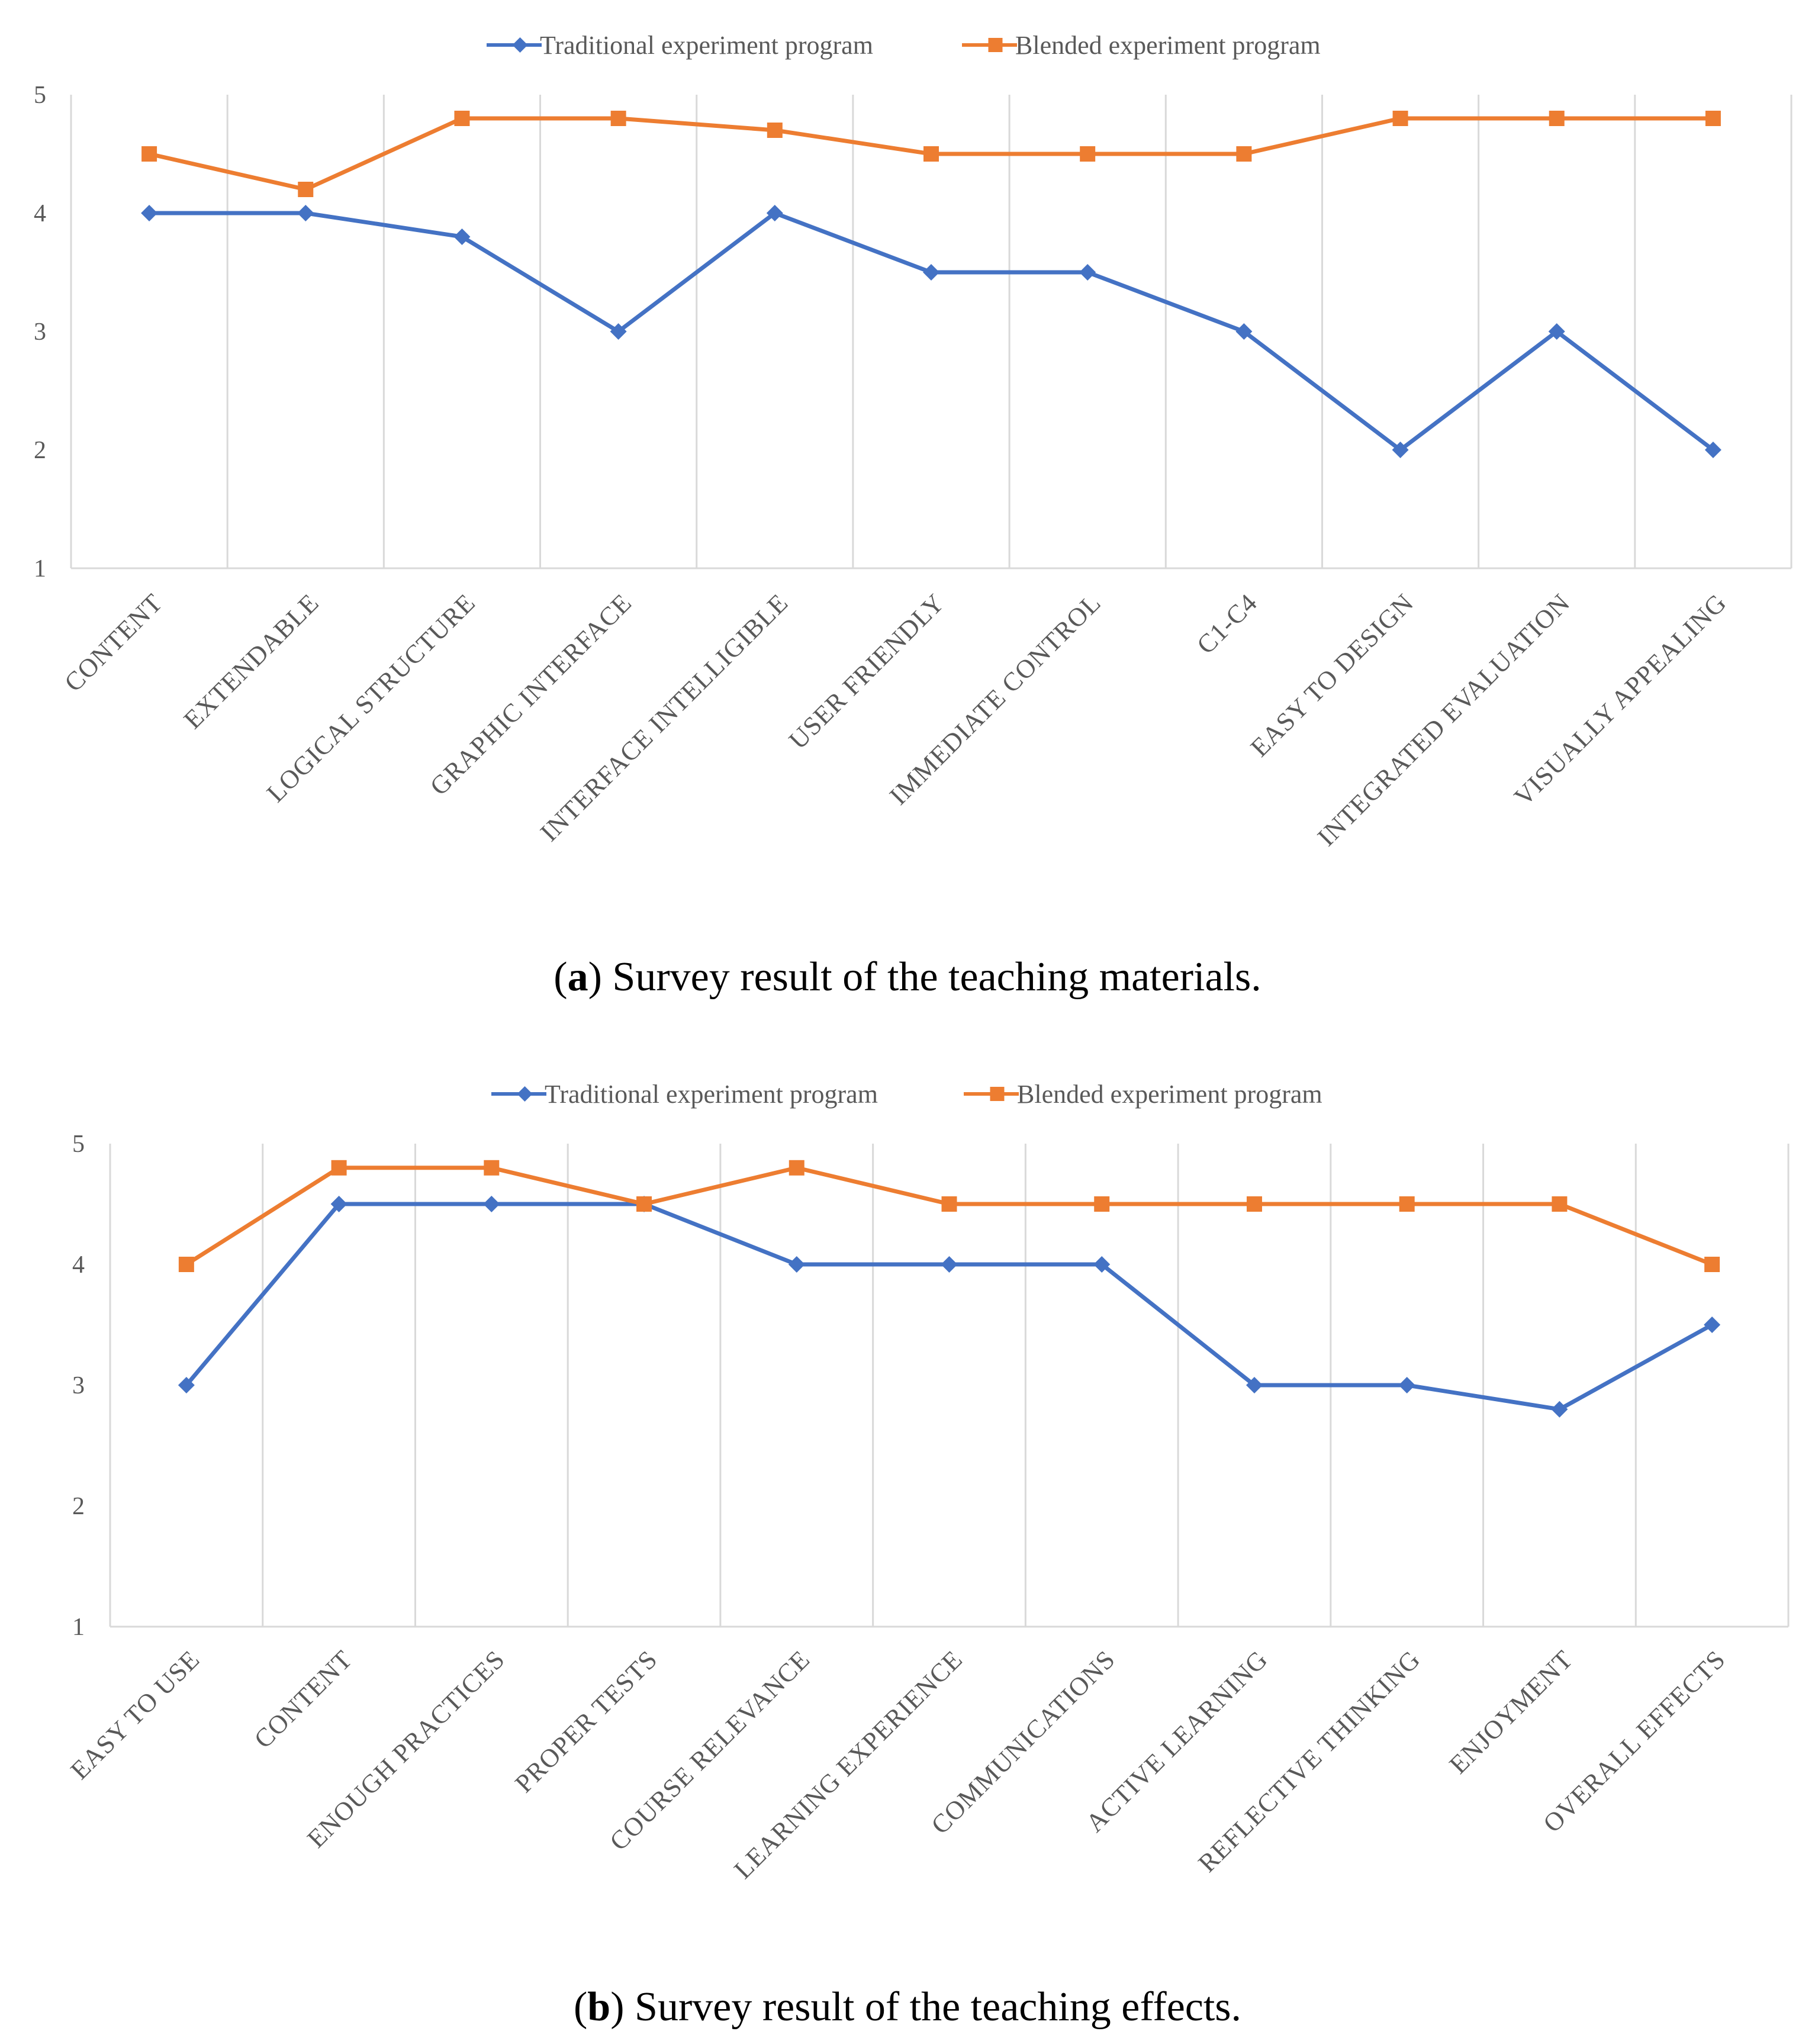 The width and height of the screenshot is (1815, 2044). Describe the element at coordinates (867, 671) in the screenshot. I see `x-tick-label: USER FRIENDLY` at that location.